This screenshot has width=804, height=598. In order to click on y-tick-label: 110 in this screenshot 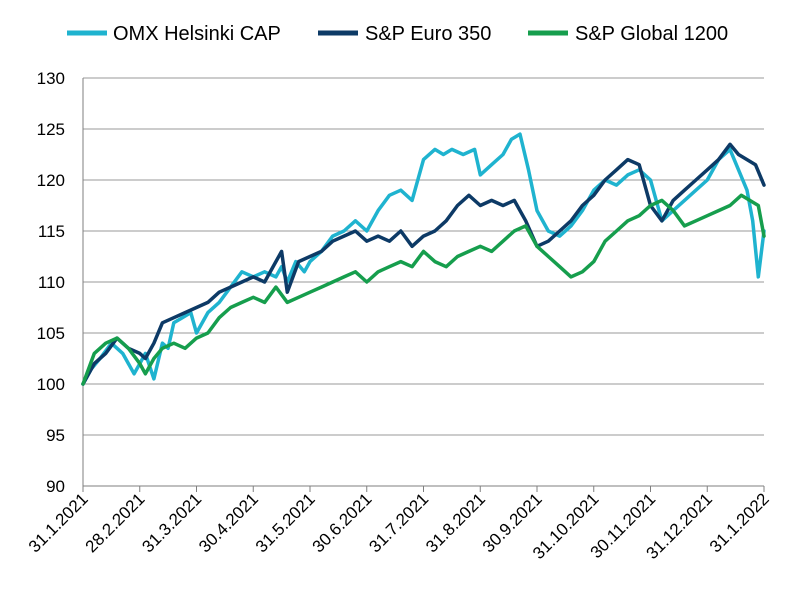, I will do `click(51, 282)`.